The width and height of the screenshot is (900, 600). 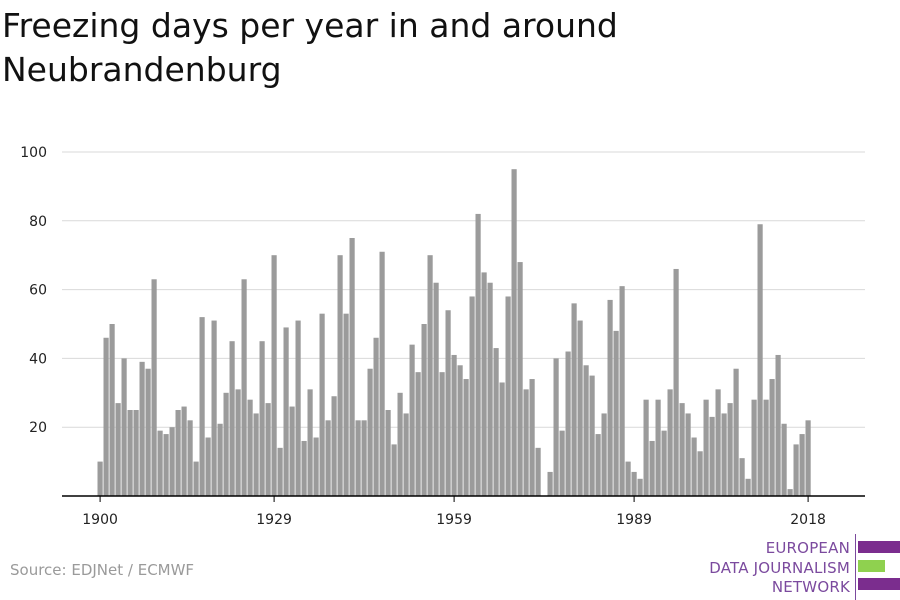 What do you see at coordinates (382, 373) in the screenshot?
I see `bar-1947` at bounding box center [382, 373].